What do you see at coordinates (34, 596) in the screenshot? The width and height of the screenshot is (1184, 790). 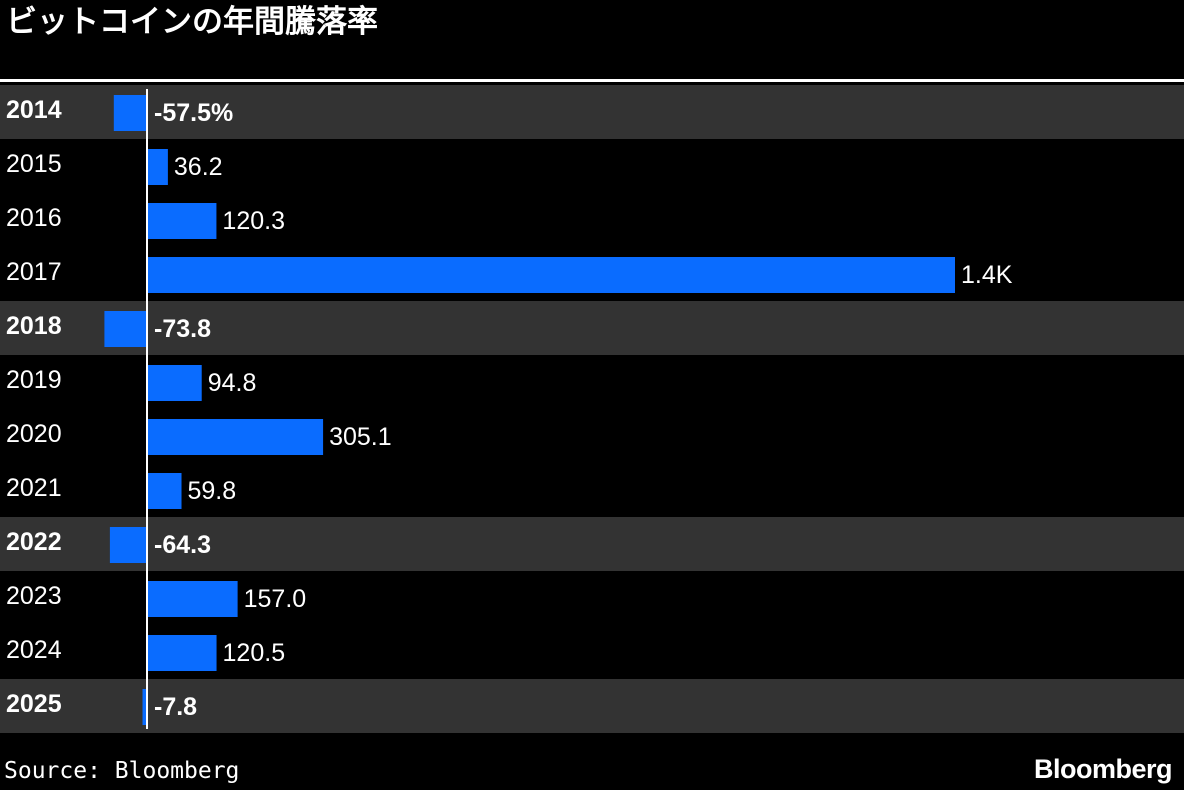 I see `year-label: 2023` at bounding box center [34, 596].